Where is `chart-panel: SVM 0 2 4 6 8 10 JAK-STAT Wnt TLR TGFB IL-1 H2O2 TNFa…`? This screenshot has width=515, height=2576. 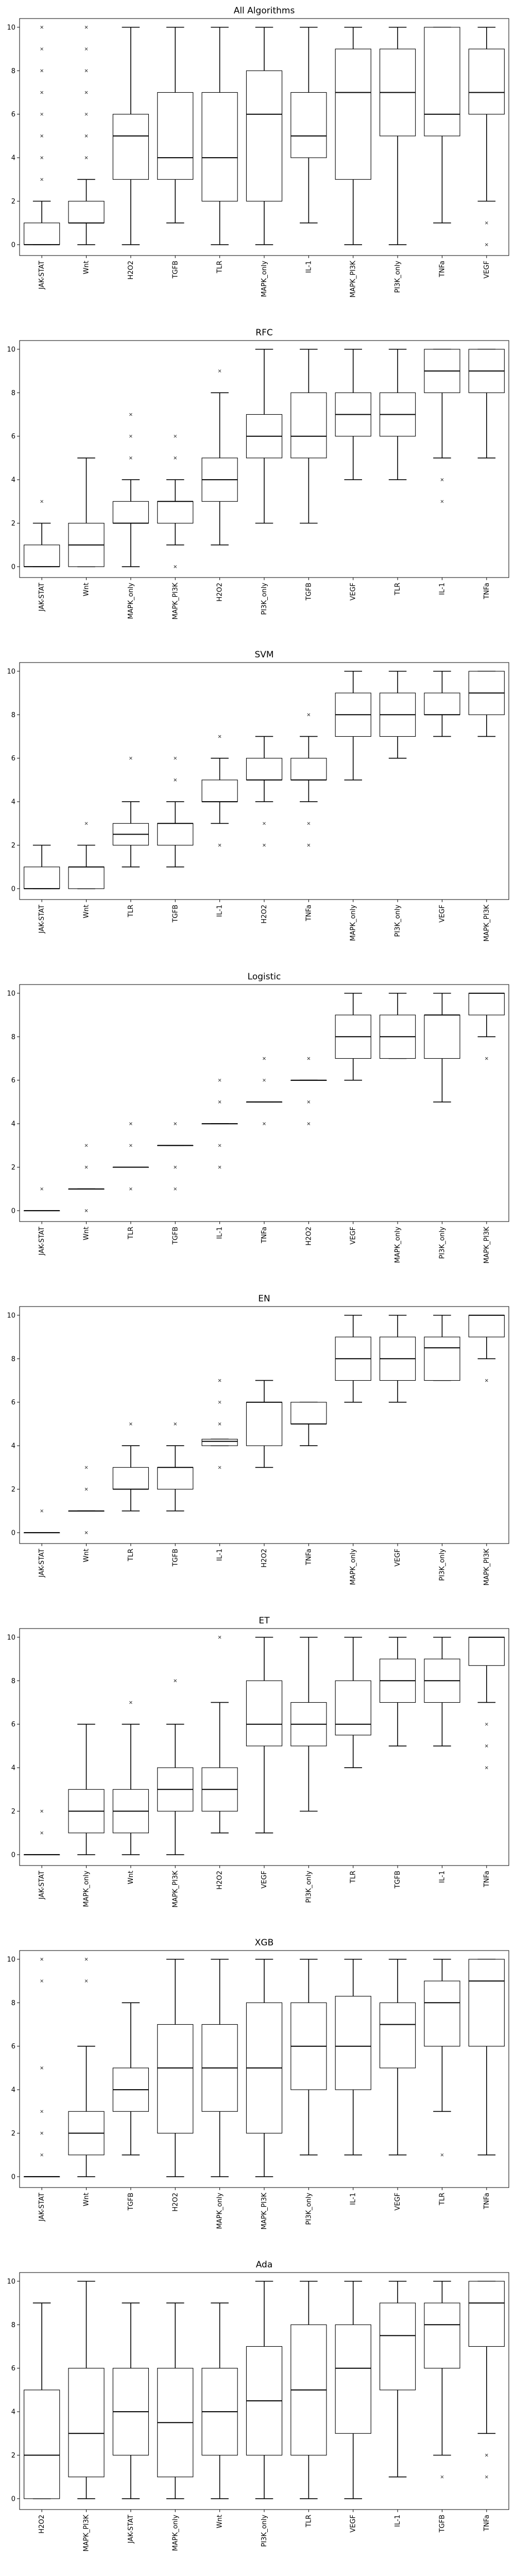 chart-panel: SVM 0 2 4 6 8 10 JAK-STAT Wnt TLR TGFB IL-1 H2O2 TNFa… is located at coordinates (258, 795).